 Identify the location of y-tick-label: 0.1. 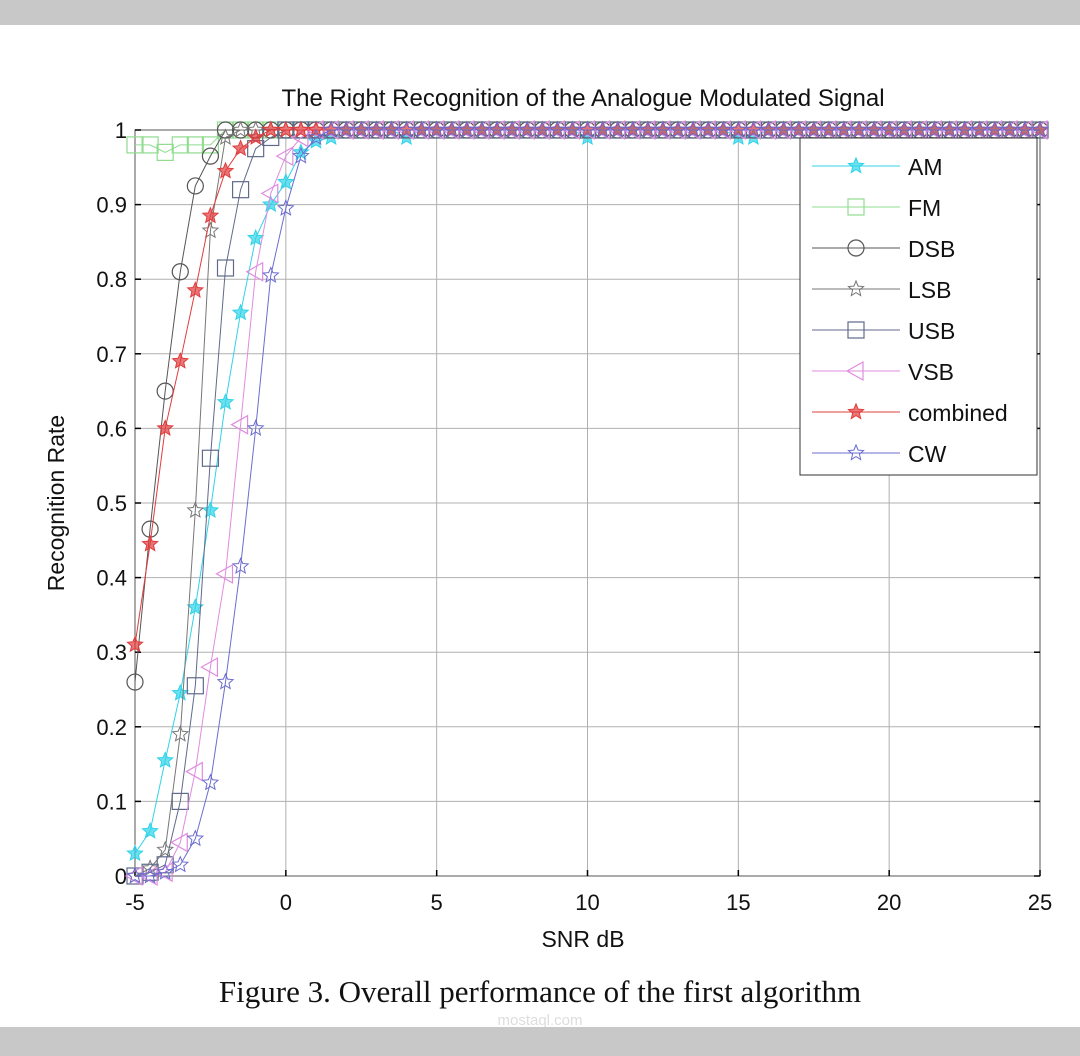
(111, 801).